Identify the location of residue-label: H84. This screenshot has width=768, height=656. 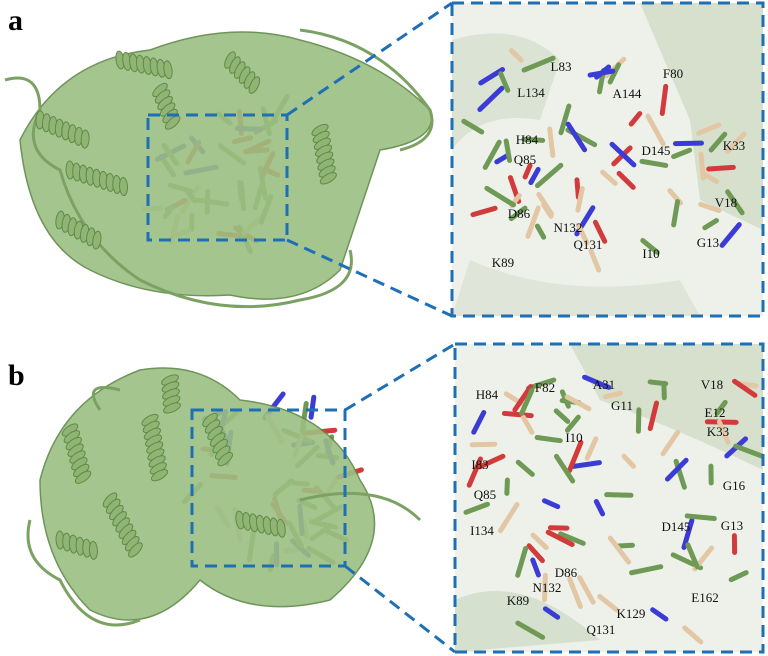
(527, 139).